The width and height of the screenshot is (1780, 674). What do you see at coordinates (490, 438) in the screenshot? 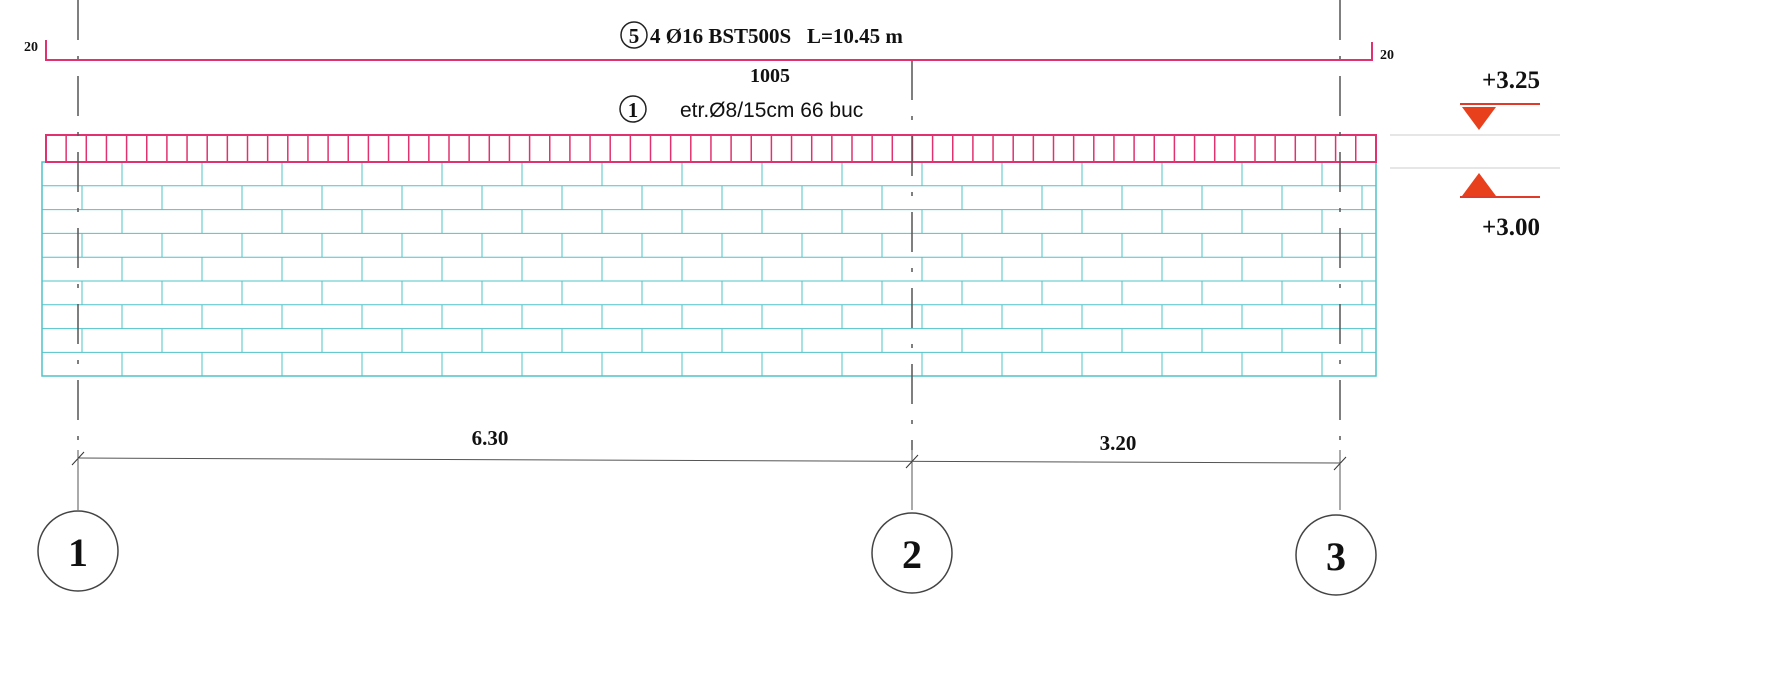
I see `span-length: 6.30` at bounding box center [490, 438].